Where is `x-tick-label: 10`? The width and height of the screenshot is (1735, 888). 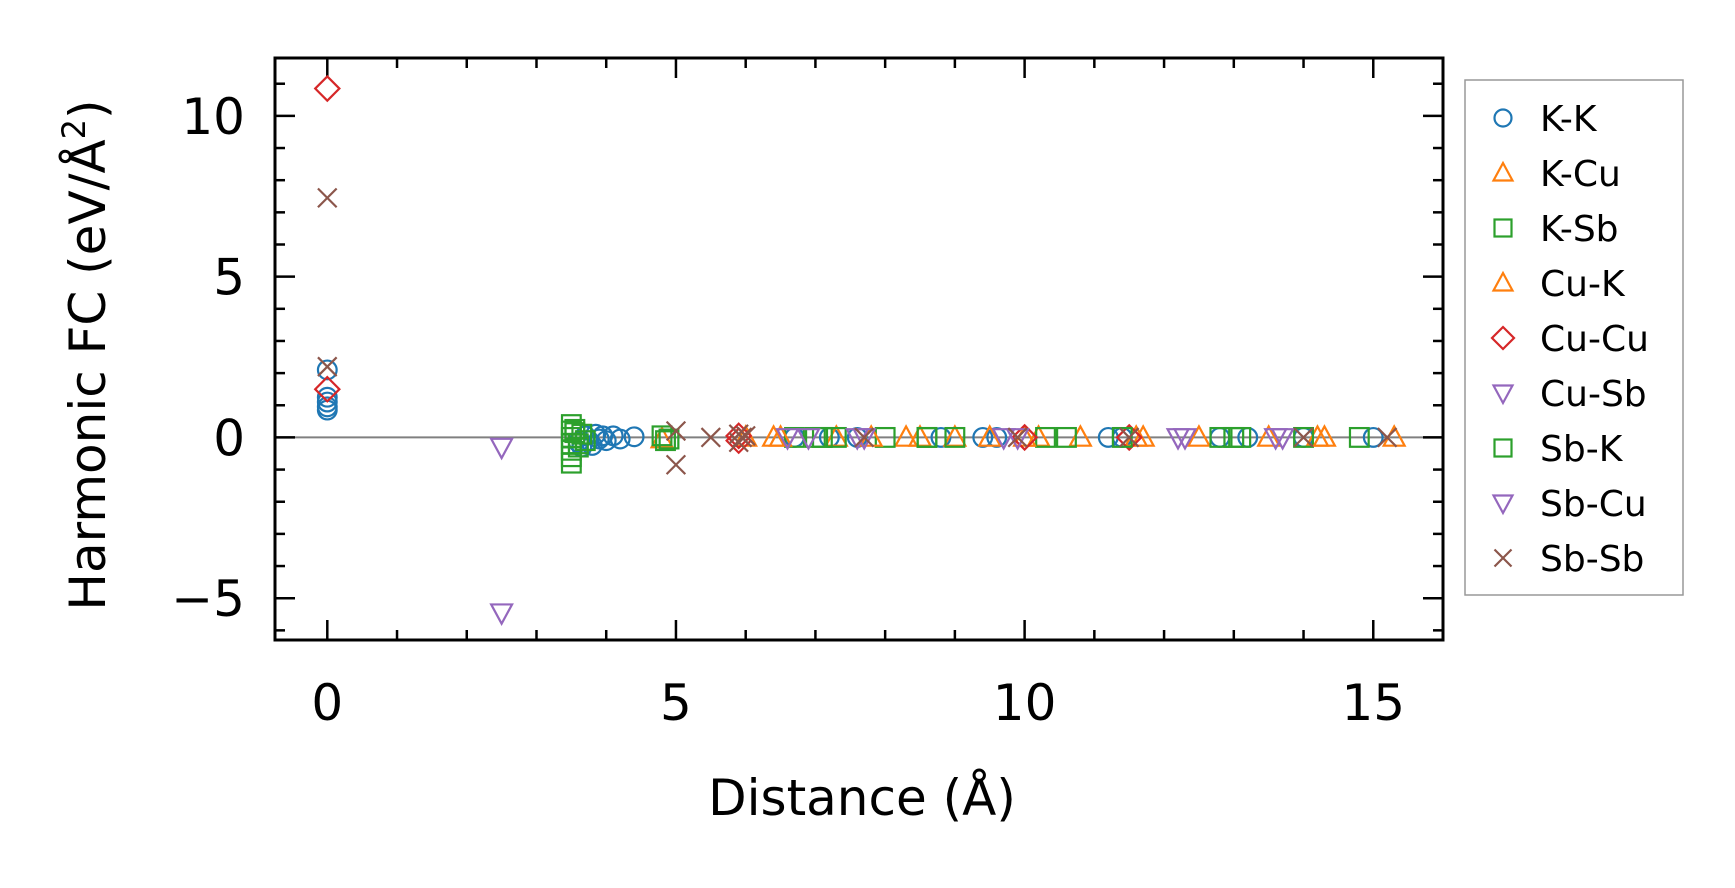 x-tick-label: 10 is located at coordinates (1025, 703).